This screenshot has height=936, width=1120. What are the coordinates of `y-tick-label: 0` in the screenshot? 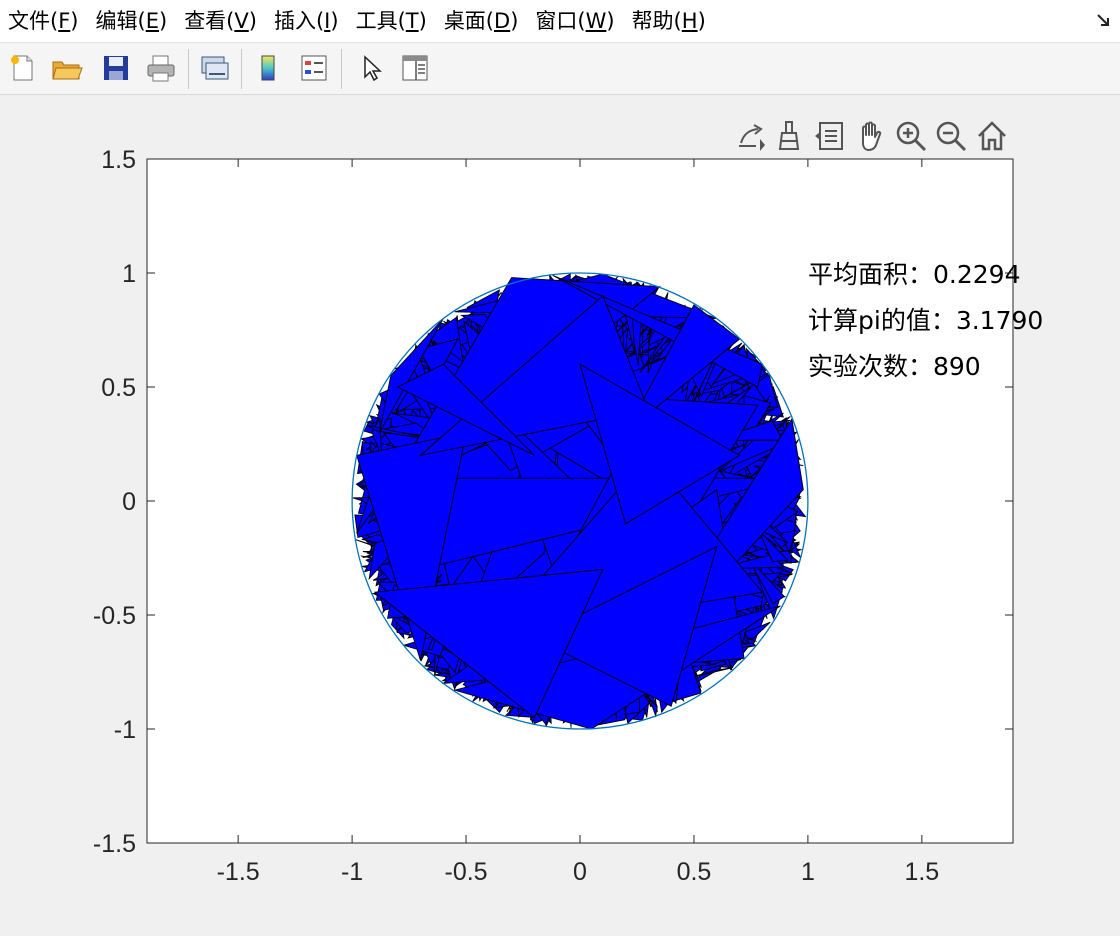 It's located at (129, 502).